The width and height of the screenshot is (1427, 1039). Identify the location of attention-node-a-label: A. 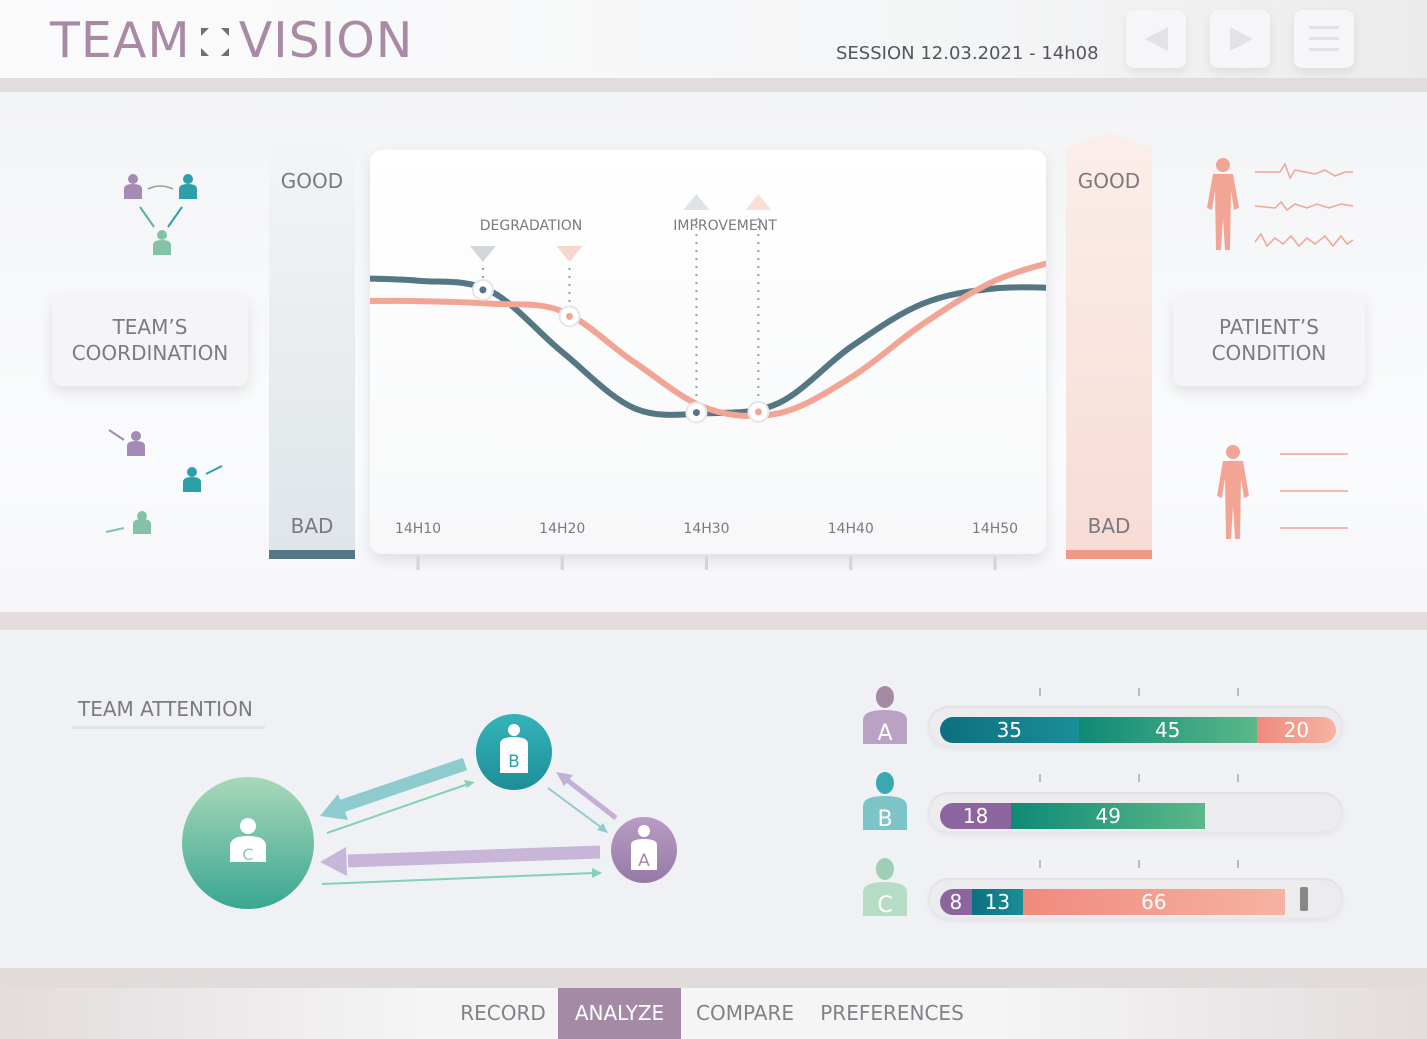
(644, 861).